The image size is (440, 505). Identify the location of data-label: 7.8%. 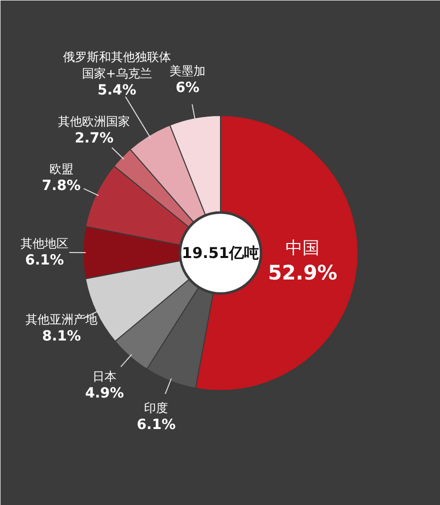
(61, 186).